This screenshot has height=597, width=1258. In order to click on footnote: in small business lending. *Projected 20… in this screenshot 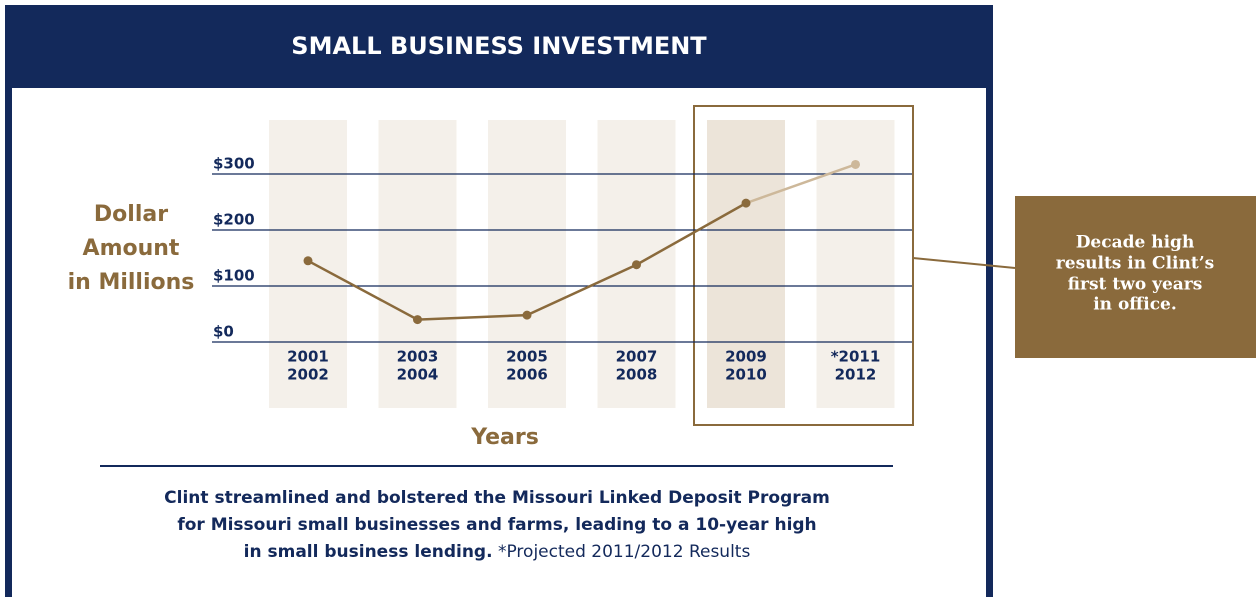, I will do `click(497, 552)`.